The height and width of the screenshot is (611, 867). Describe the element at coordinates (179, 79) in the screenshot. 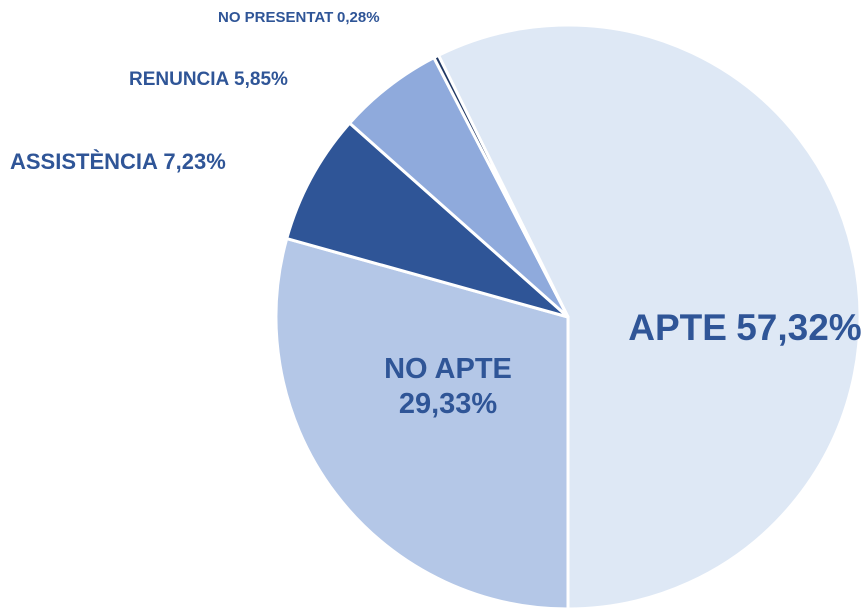

I see `category-label: RENUNCIA` at that location.